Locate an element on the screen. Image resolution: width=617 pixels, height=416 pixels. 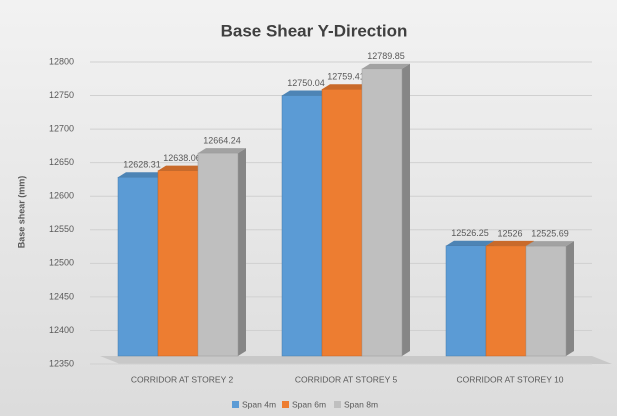
legend-label: Span 8m is located at coordinates (361, 404).